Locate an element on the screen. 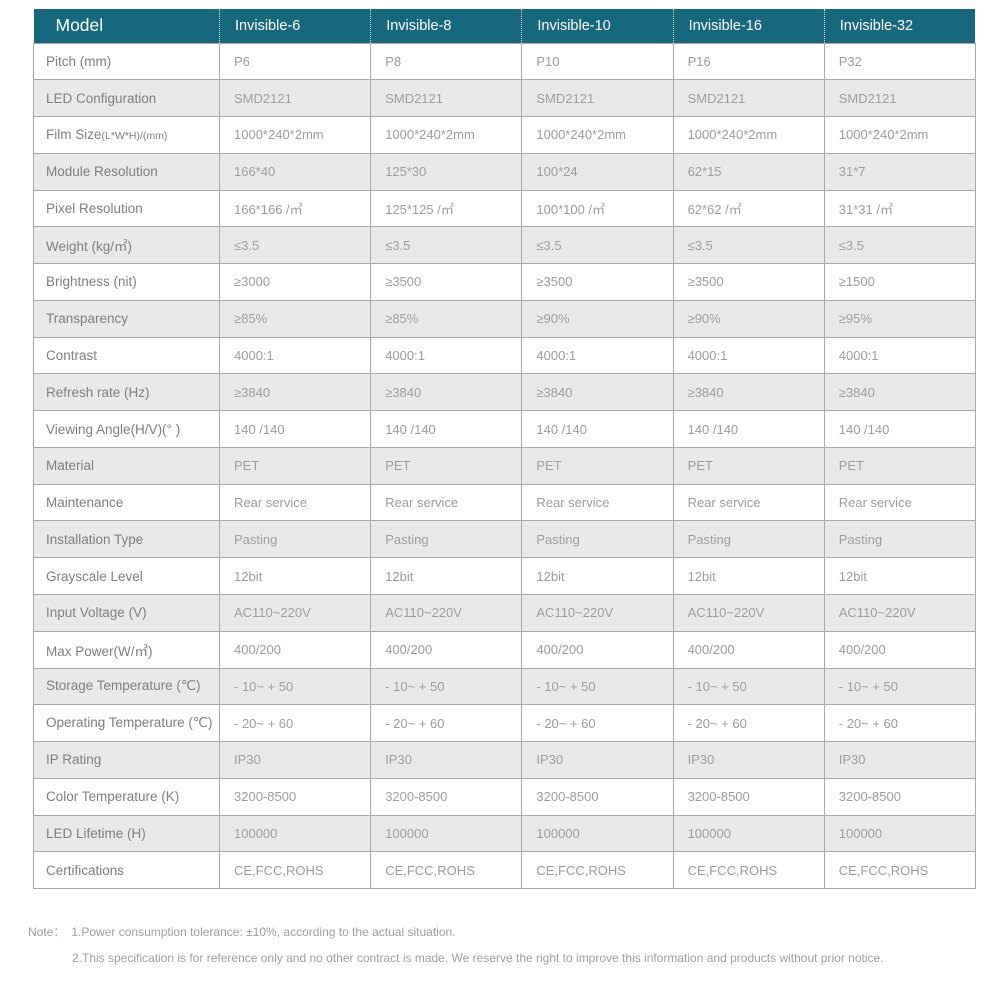  cell-value: ≥3000 is located at coordinates (295, 282).